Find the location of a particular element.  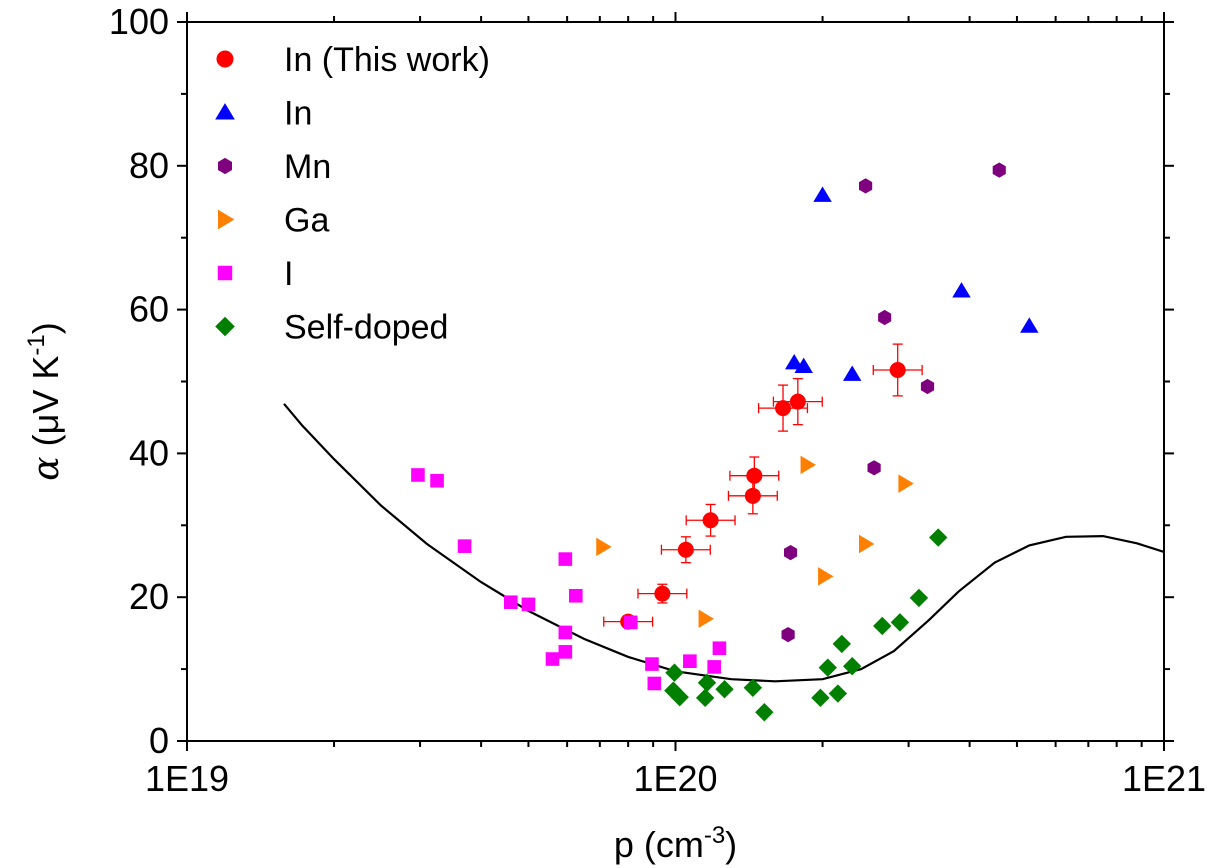

y-tick-label: 20 is located at coordinates (149, 596).